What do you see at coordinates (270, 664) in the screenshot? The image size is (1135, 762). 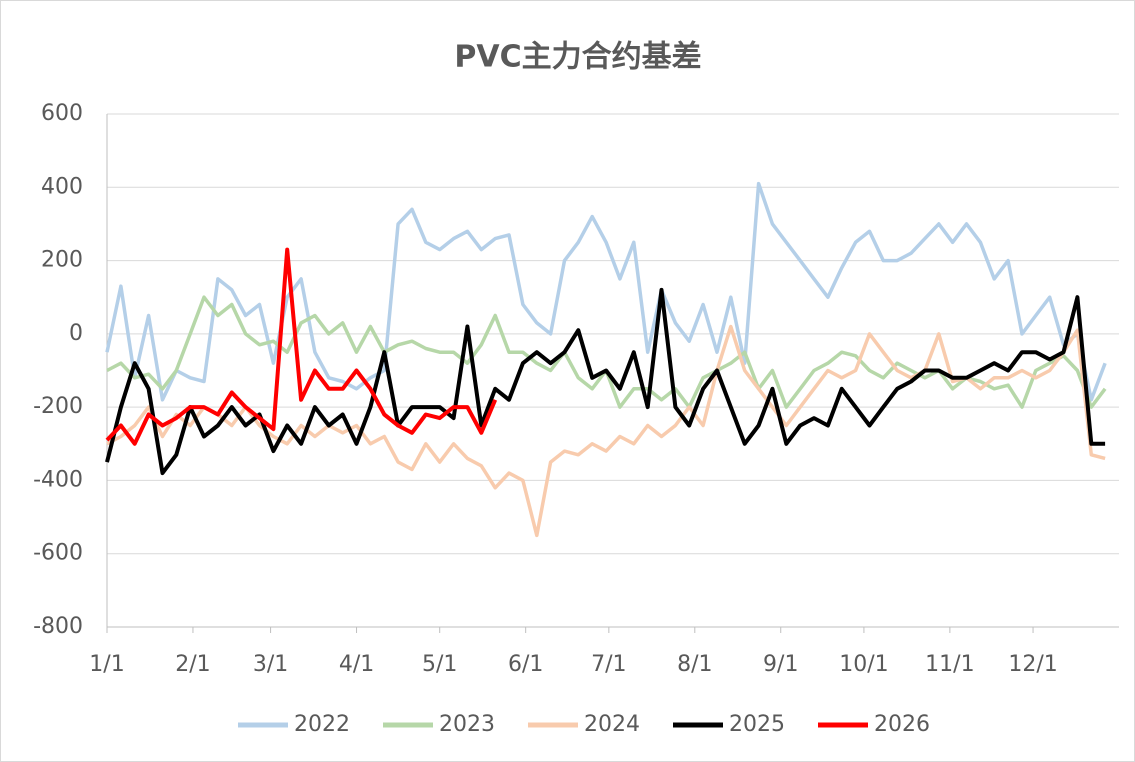 I see `x-tick-label: 3/1` at bounding box center [270, 664].